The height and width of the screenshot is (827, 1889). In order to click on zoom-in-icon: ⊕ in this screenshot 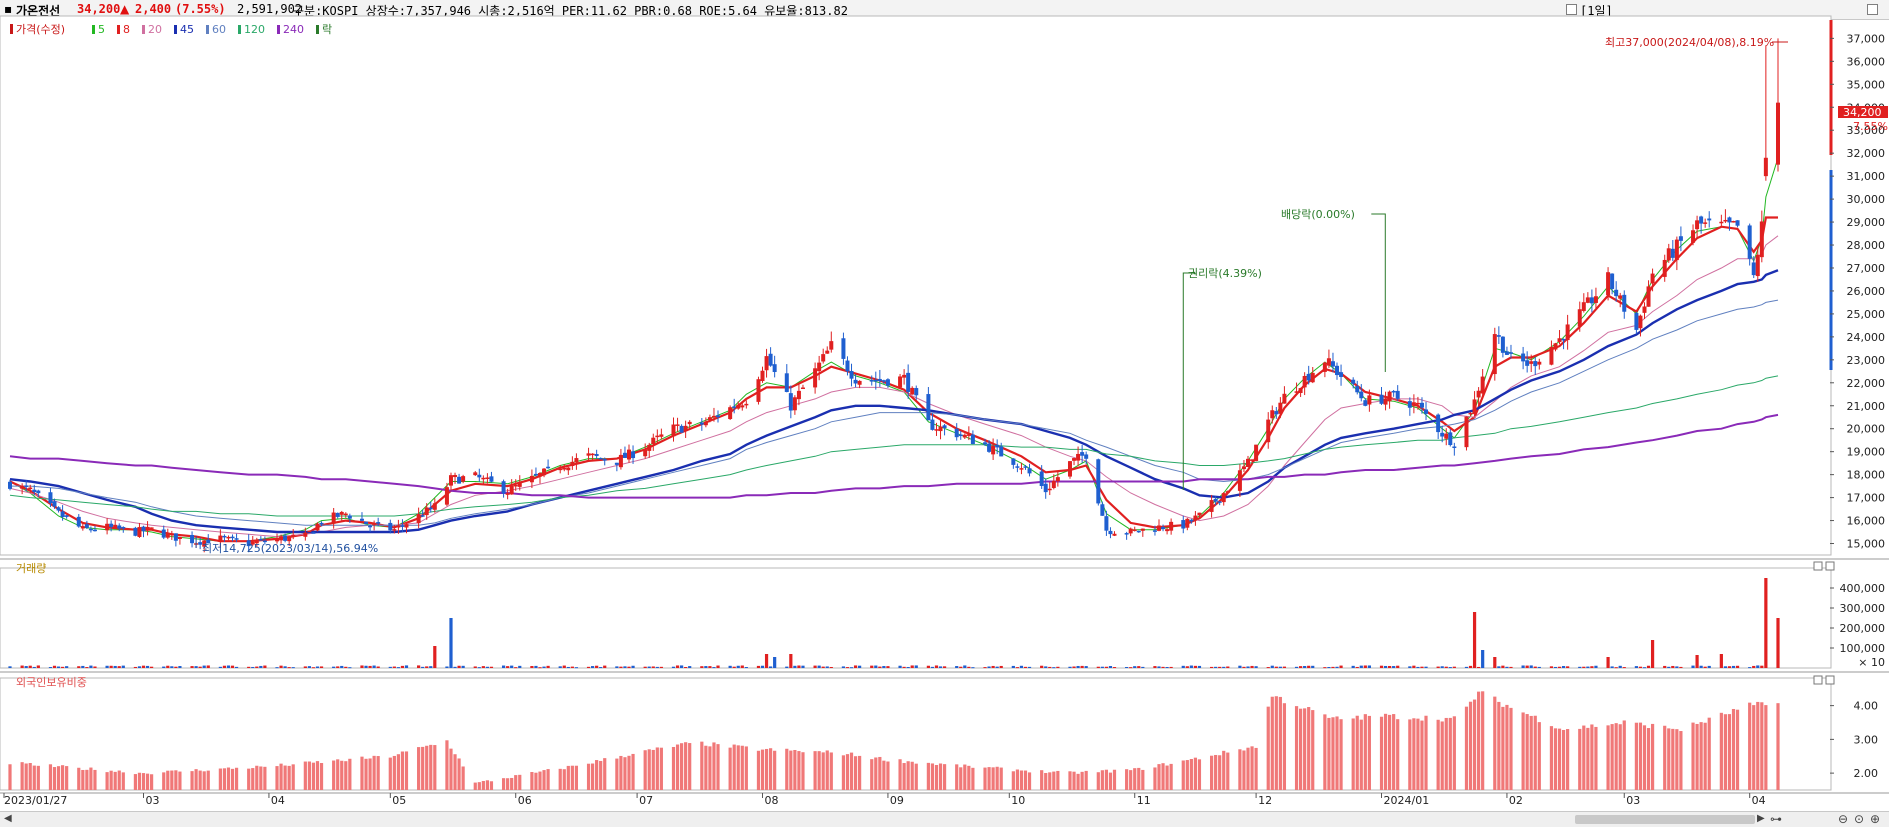, I will do `click(1875, 819)`.